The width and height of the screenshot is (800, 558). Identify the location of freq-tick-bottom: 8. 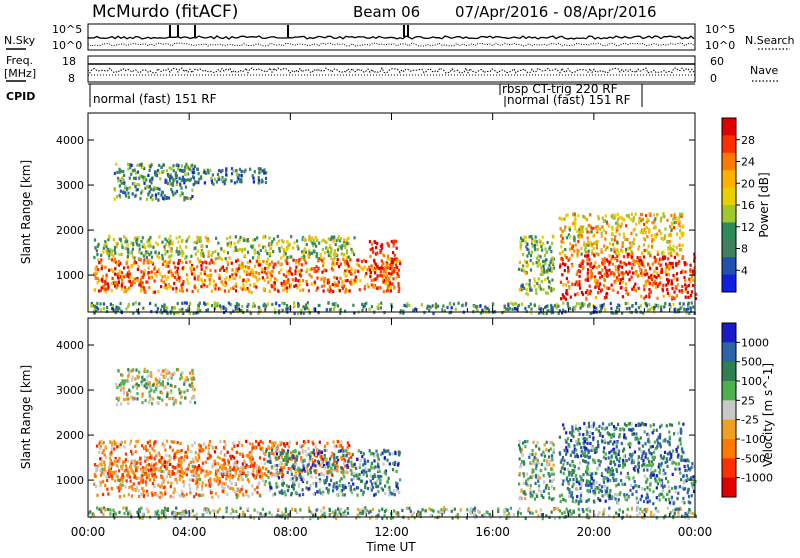
(71, 78).